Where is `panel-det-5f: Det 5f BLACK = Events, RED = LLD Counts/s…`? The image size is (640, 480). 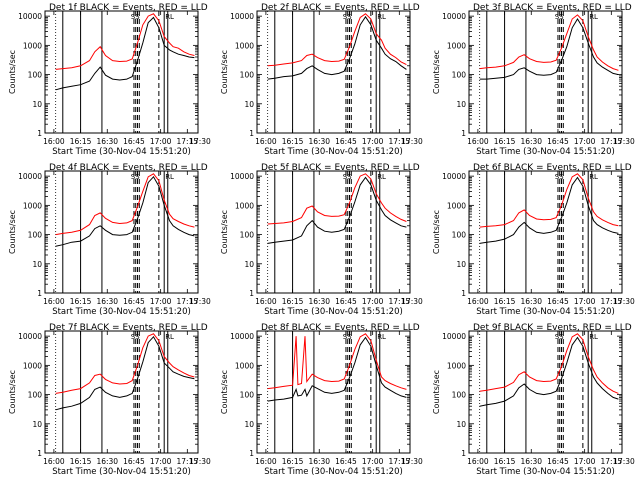 panel-det-5f: Det 5f BLACK = Events, RED = LLD Counts/s… is located at coordinates (321, 240).